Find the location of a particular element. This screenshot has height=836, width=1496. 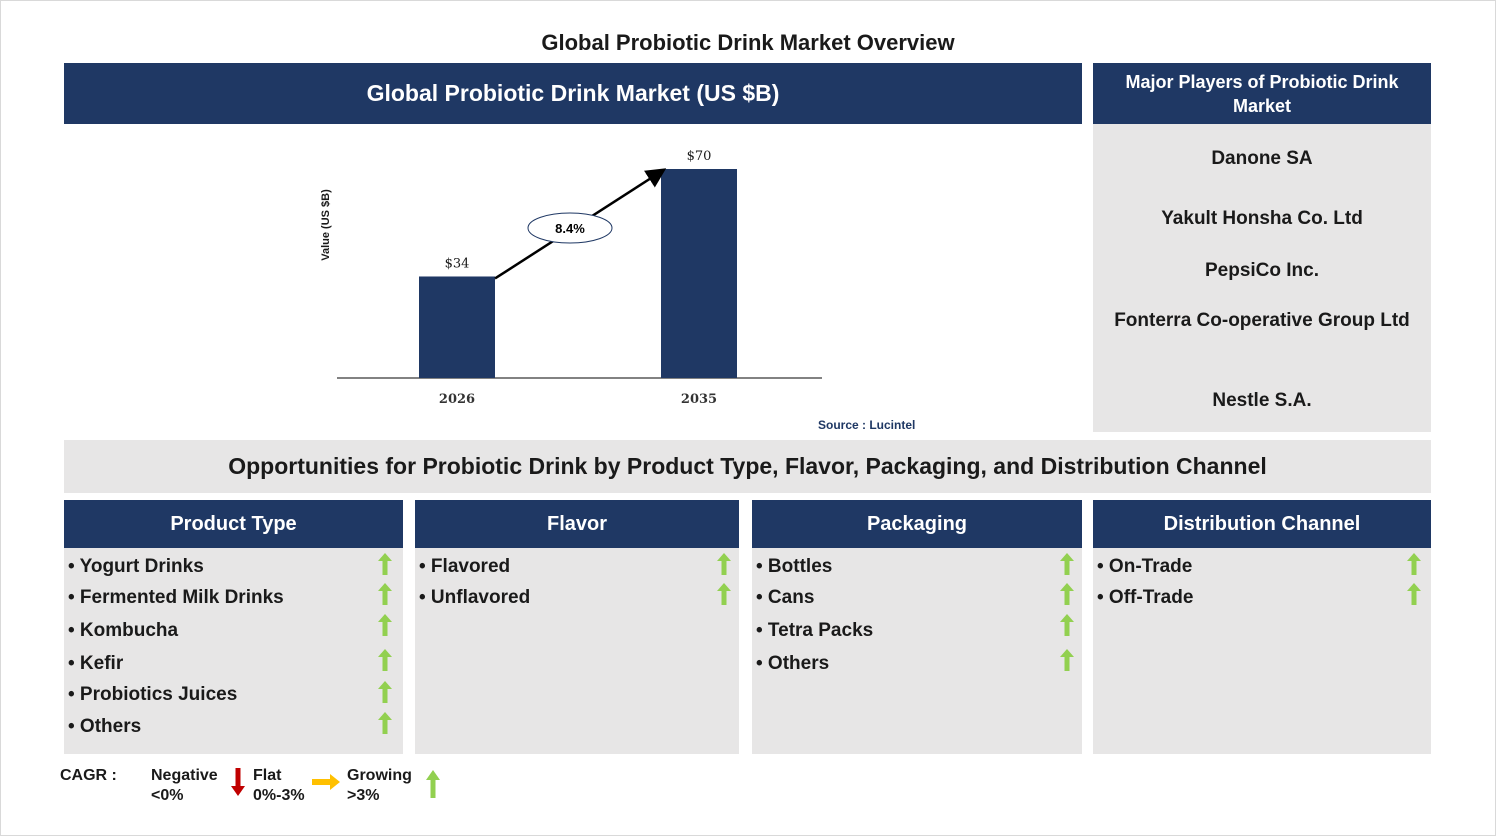

segment-item: • Unflavored is located at coordinates (475, 597).